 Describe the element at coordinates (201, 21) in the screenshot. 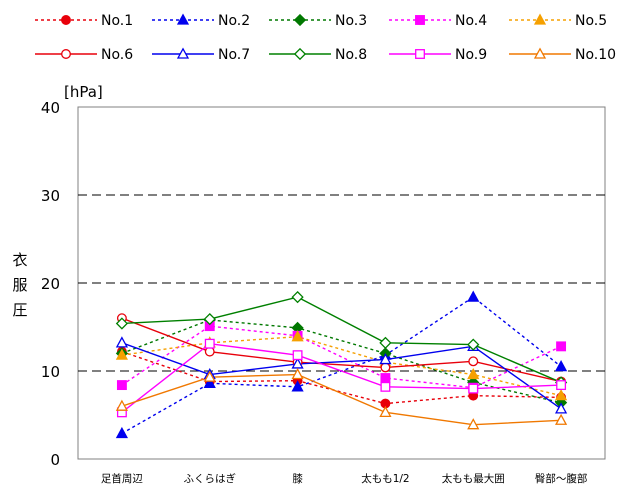

I see `legend-item: No.2` at that location.